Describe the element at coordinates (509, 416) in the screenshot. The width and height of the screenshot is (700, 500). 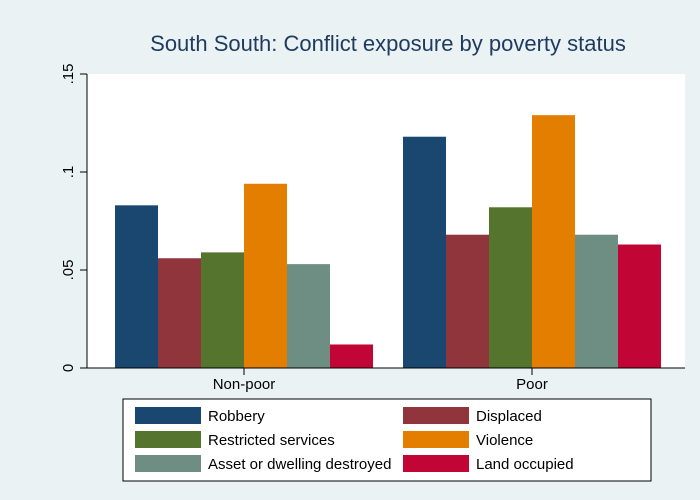
I see `legend-label: Displaced` at that location.